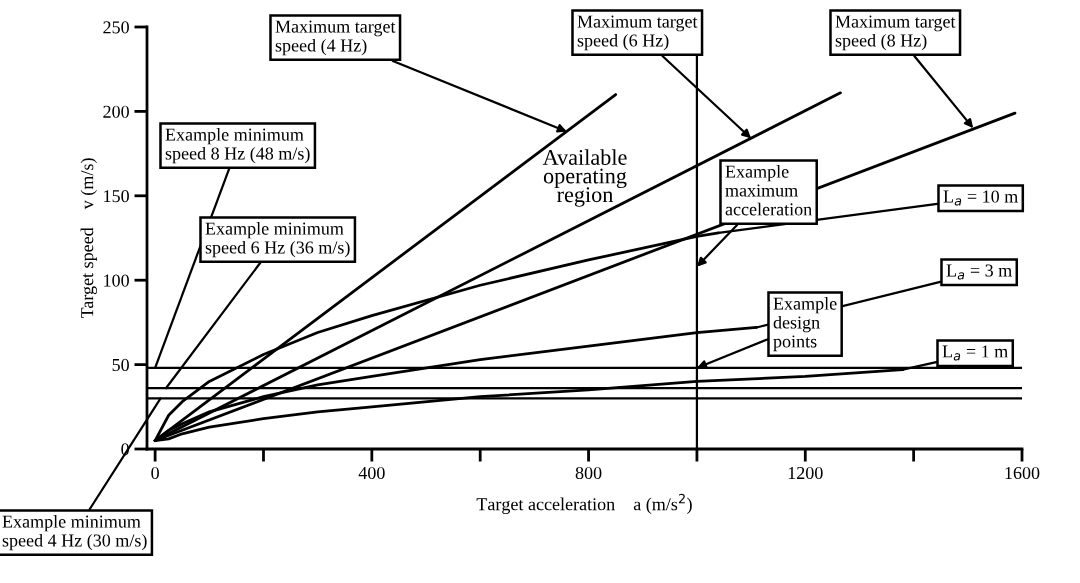 The image size is (1080, 583). I want to click on y-tick-label: 100, so click(116, 280).